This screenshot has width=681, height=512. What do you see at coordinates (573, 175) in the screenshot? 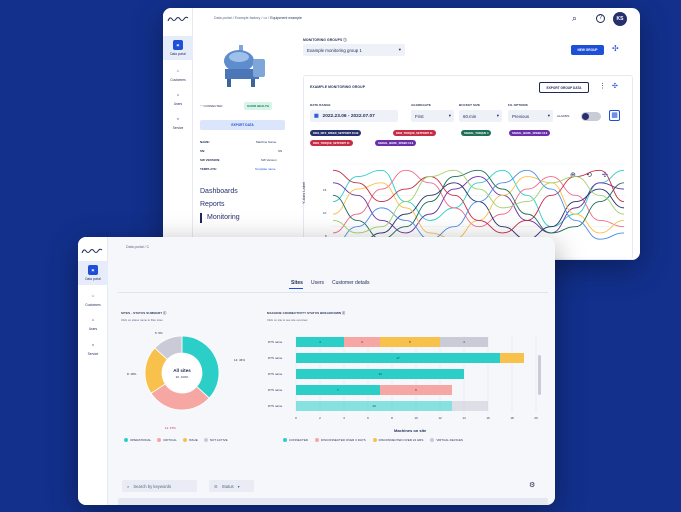
I see `zoom-in-icon: ⊕` at bounding box center [573, 175].